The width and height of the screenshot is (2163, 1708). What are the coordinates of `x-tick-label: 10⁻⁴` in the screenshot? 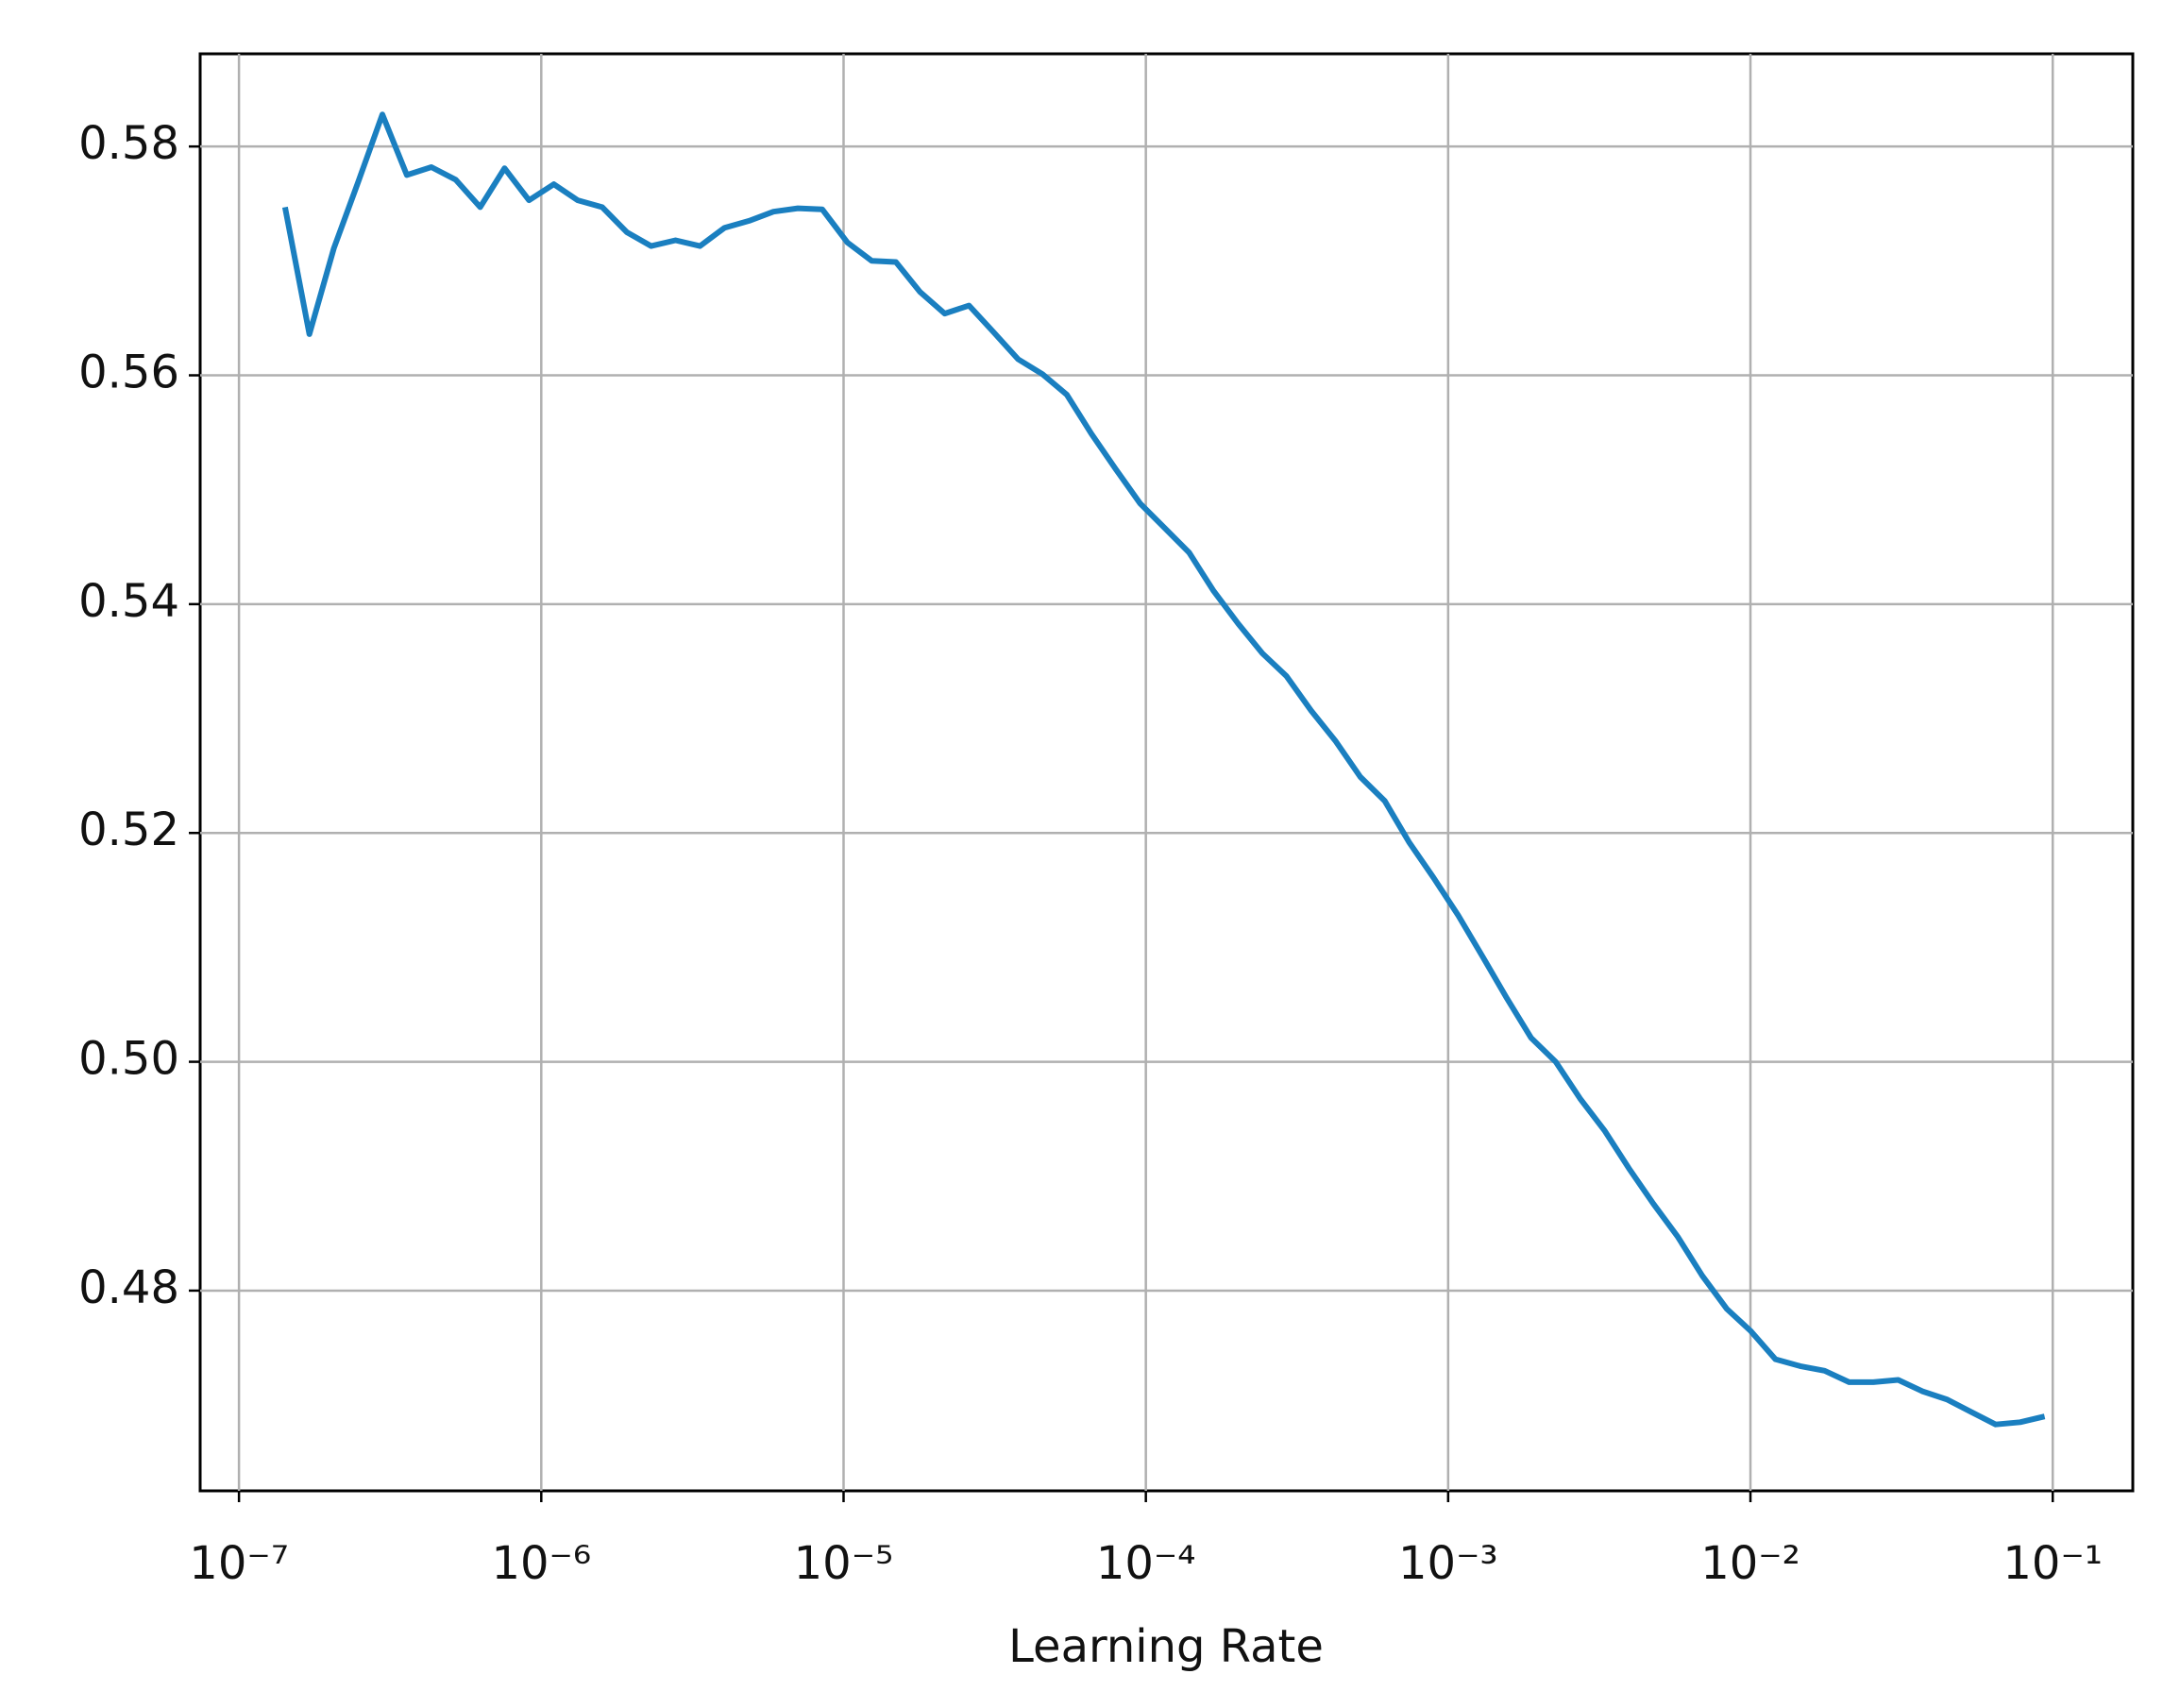 It's located at (1146, 1563).